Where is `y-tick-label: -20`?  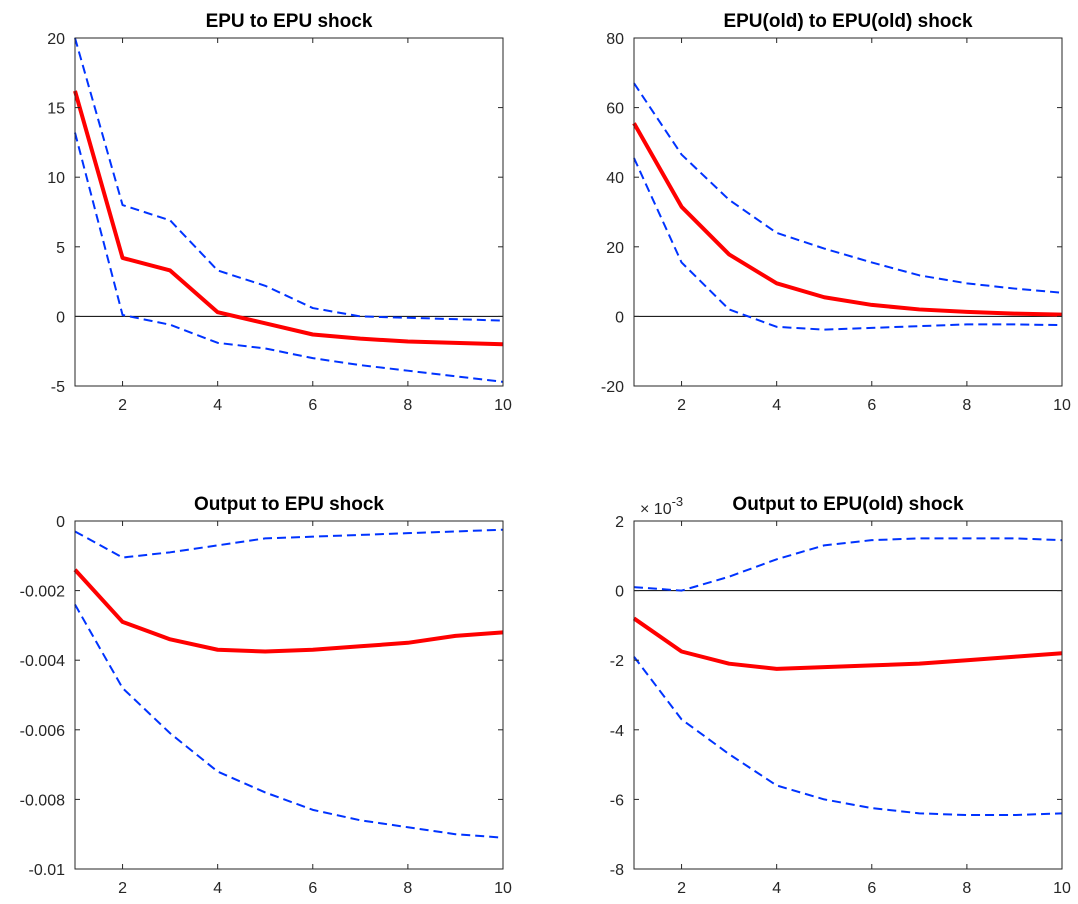 y-tick-label: -20 is located at coordinates (612, 387).